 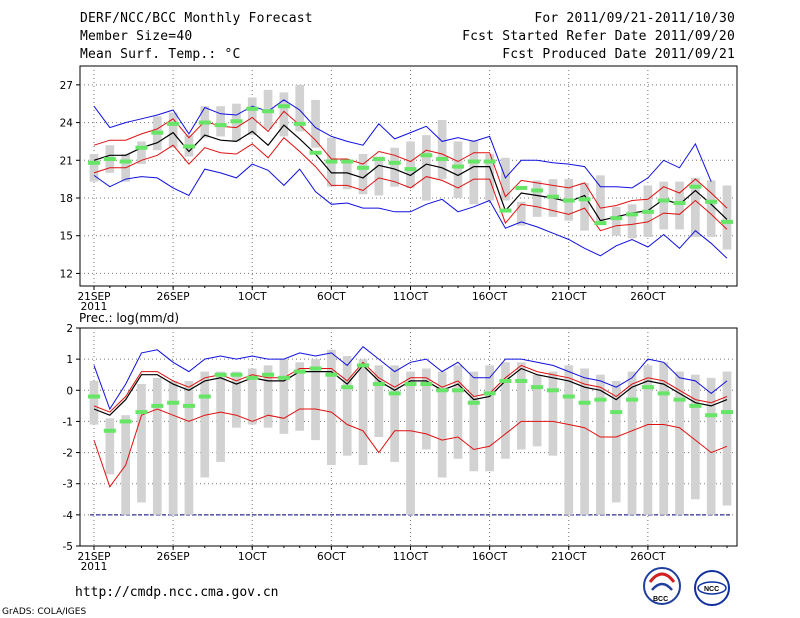 What do you see at coordinates (68, 516) in the screenshot?
I see `y-tick-label: -4` at bounding box center [68, 516].